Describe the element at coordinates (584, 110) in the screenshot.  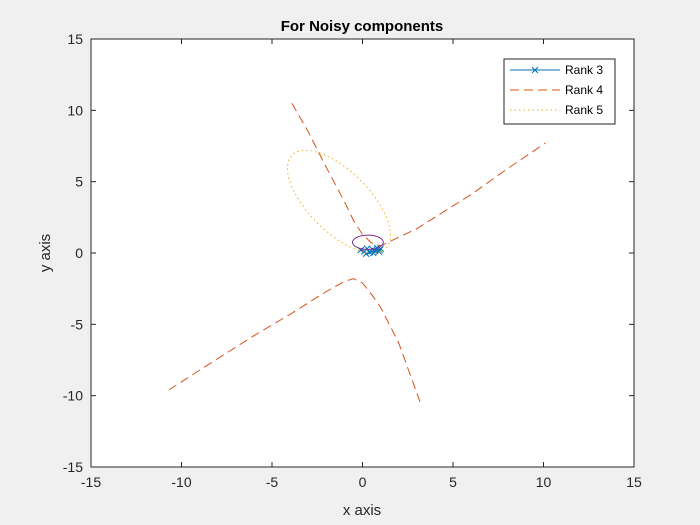
I see `legend-label-rank-5: Rank 5` at that location.